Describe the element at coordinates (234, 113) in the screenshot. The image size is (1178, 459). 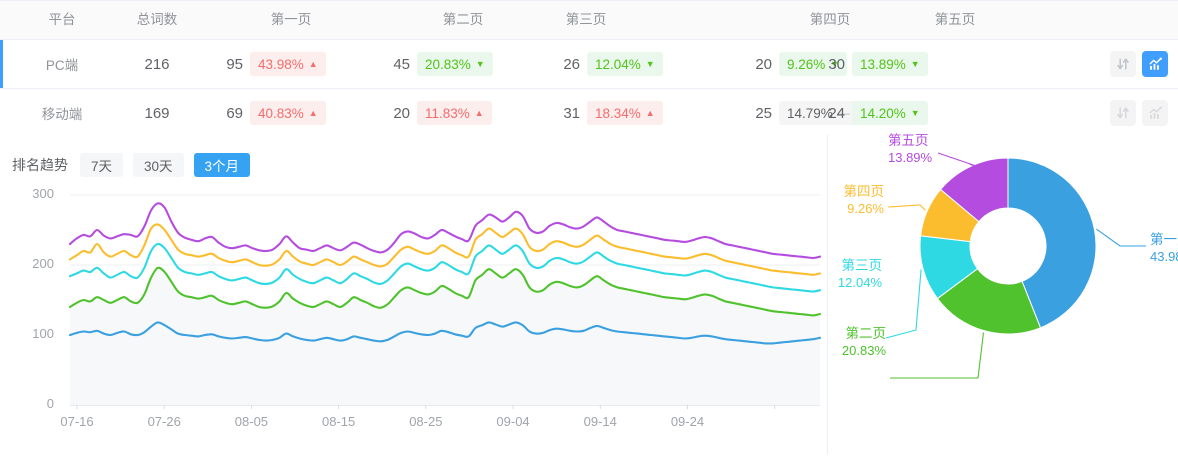
I see `cell-page-count: 69` at that location.